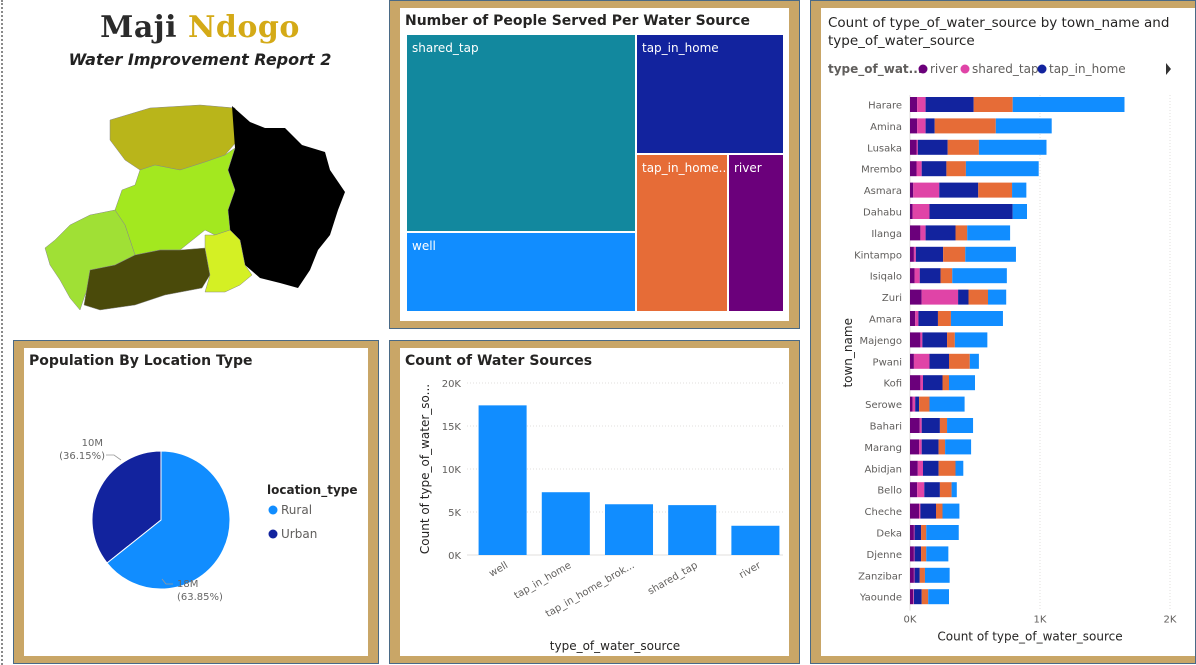 Image resolution: width=1196 pixels, height=665 pixels. Describe the element at coordinates (755, 540) in the screenshot. I see `column-bar-river` at that location.